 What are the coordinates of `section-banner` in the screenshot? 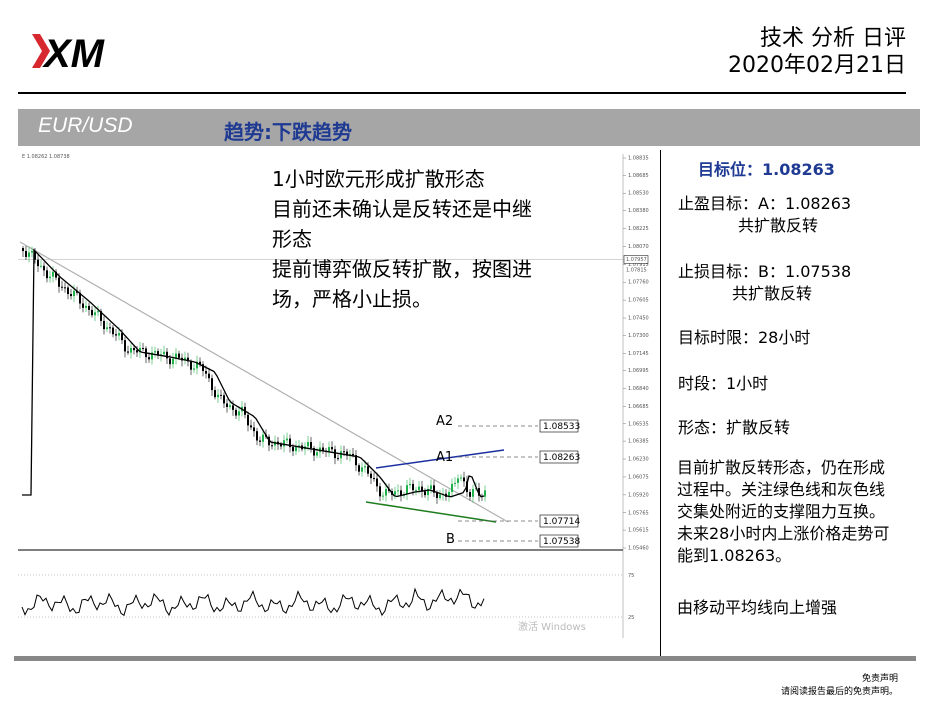 It's located at (469, 127).